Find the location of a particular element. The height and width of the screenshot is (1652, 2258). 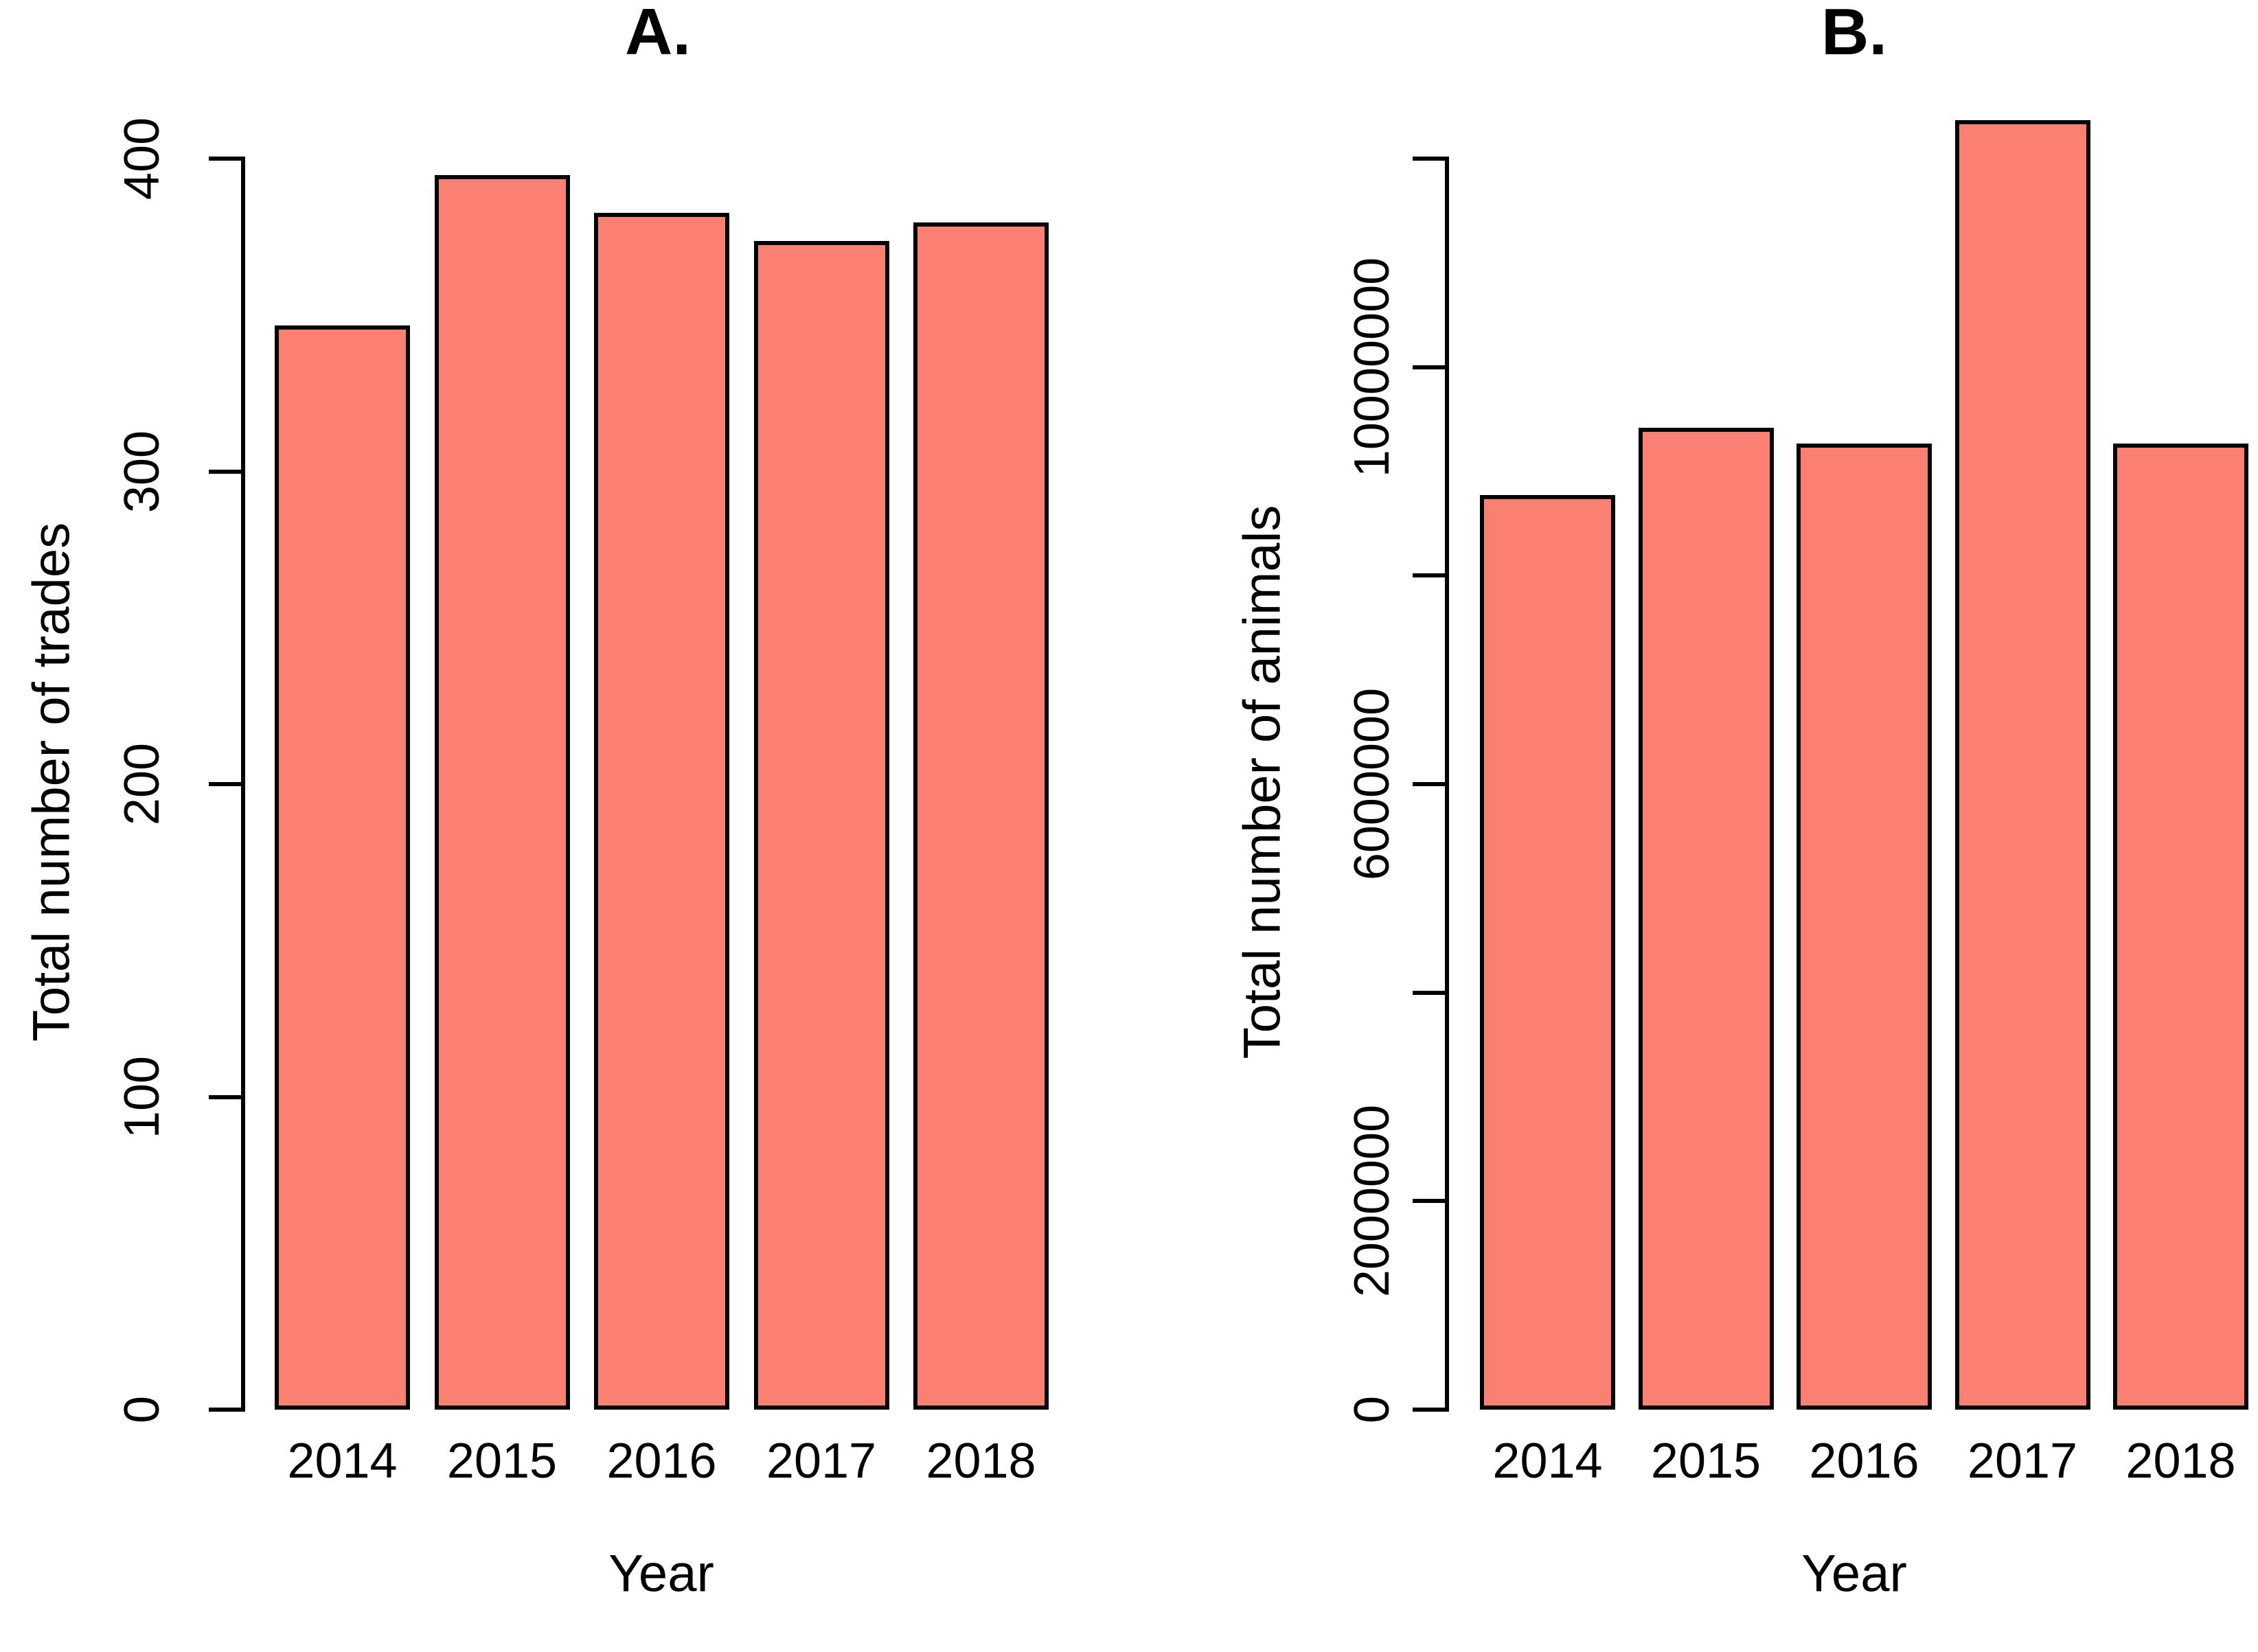

y-tick-label: 6000000 is located at coordinates (1372, 784).